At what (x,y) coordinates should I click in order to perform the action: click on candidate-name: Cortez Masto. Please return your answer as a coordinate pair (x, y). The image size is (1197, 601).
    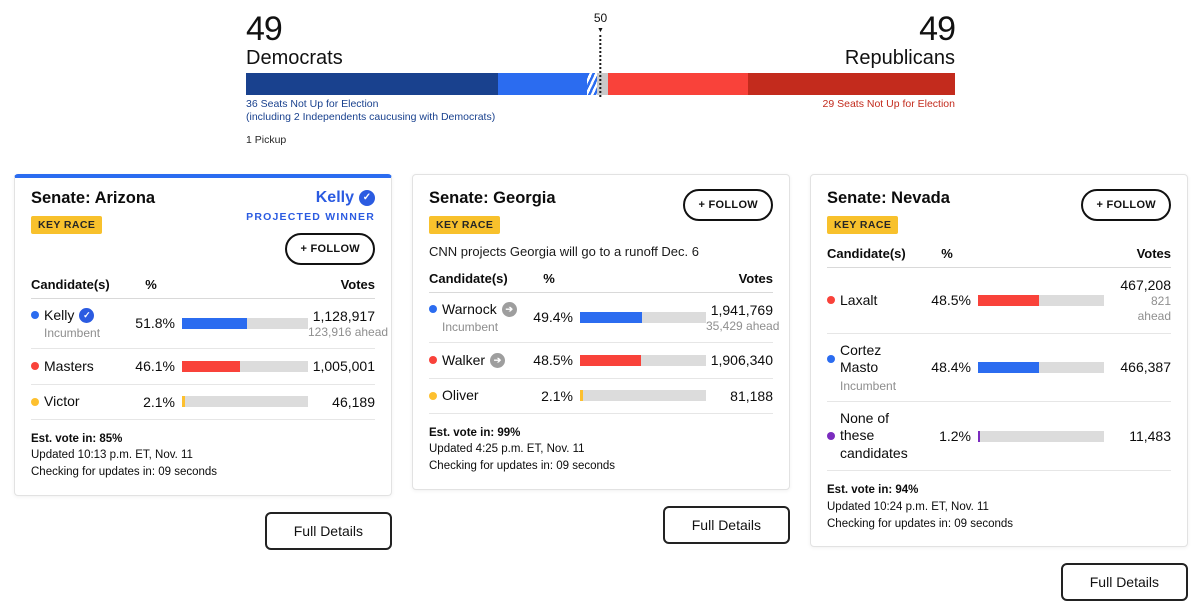
    Looking at the image, I should click on (861, 358).